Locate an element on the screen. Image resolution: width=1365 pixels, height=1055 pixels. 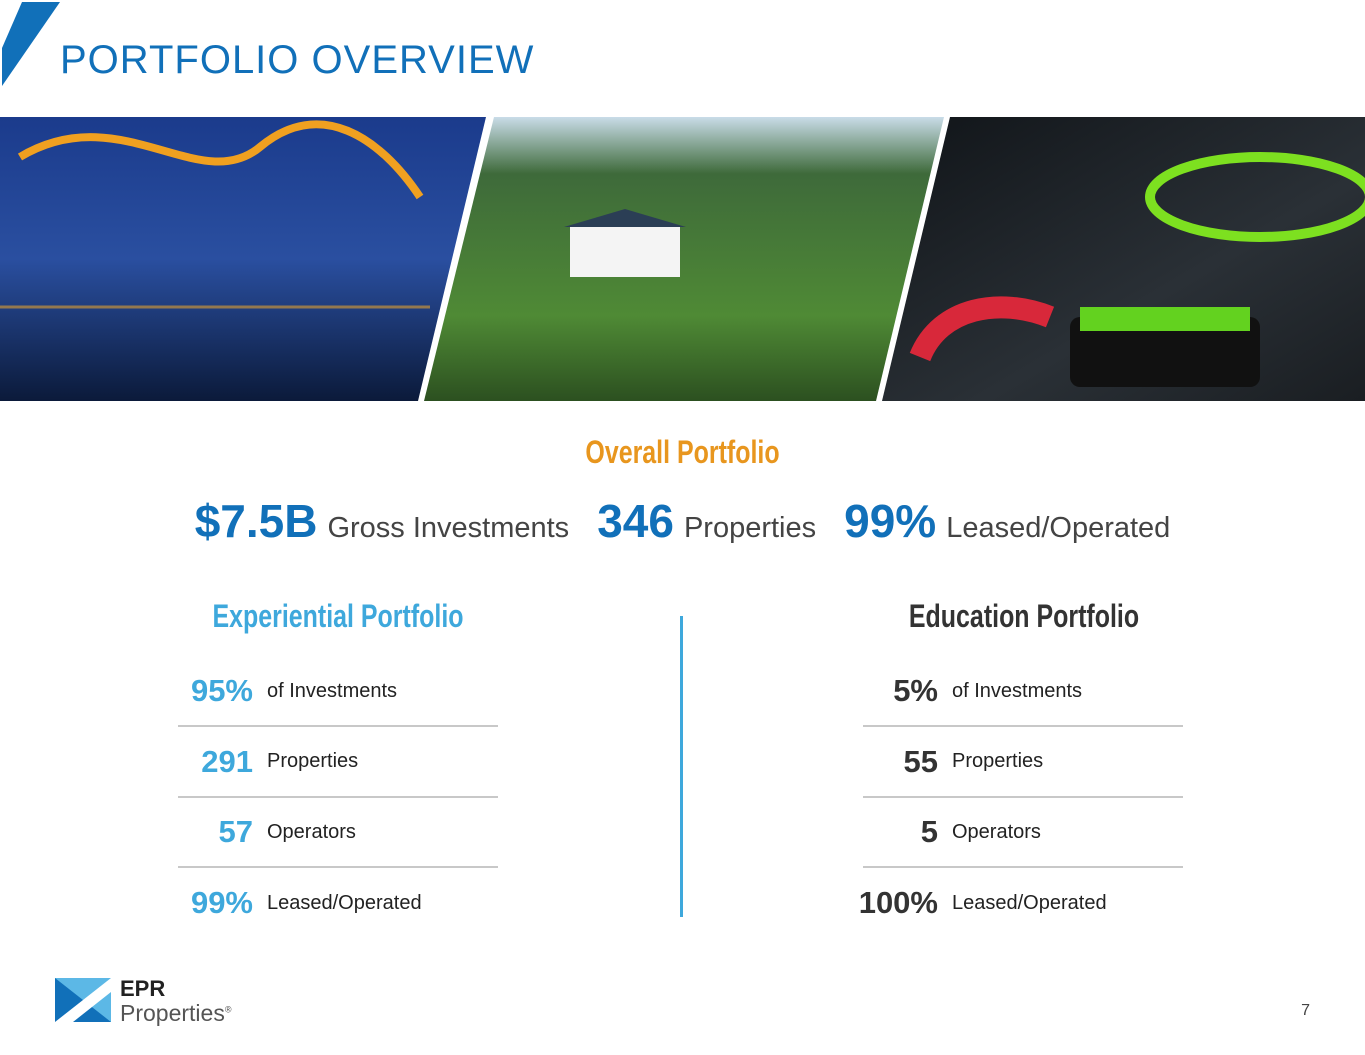
stat-row: 5 Operators is located at coordinates (929, 832).